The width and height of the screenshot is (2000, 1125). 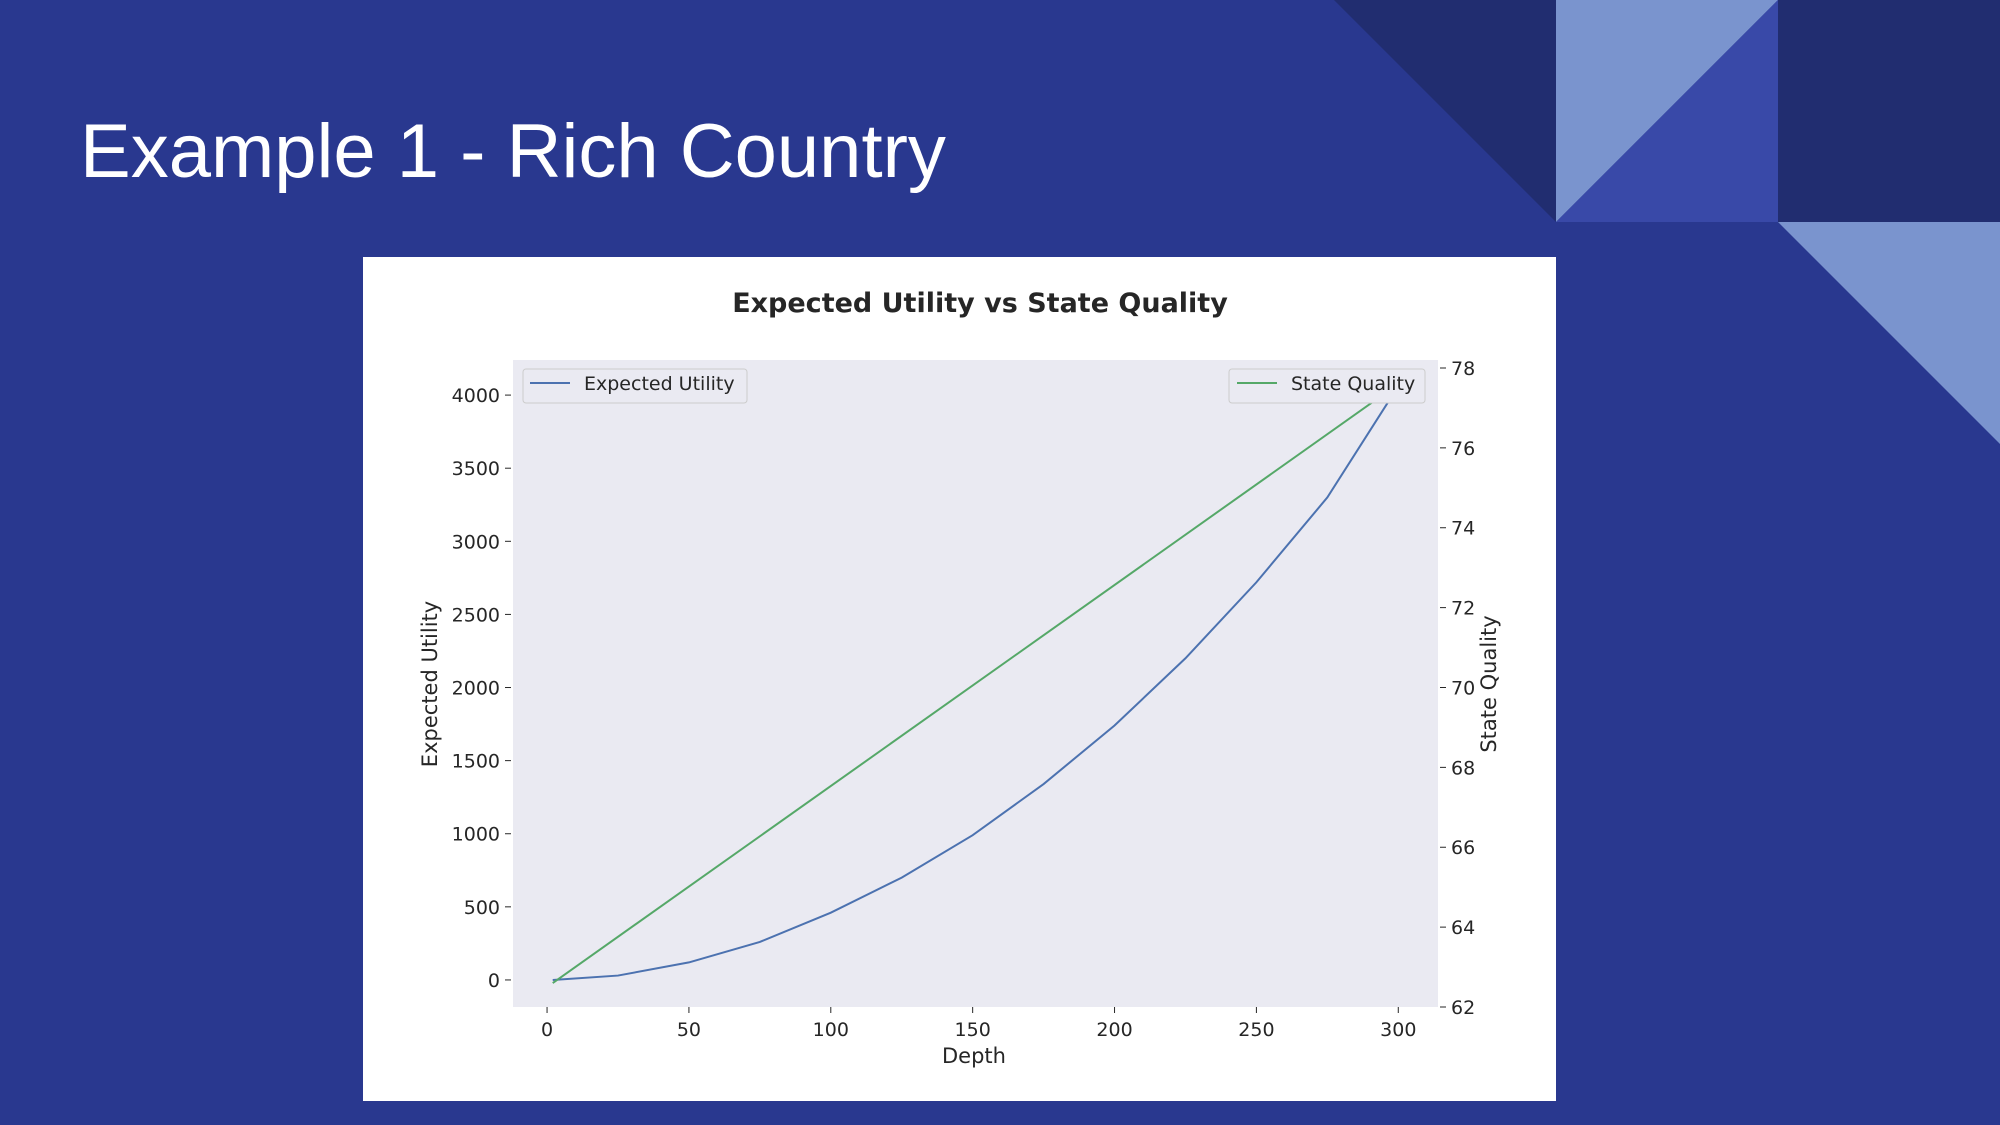 What do you see at coordinates (1256, 1030) in the screenshot?
I see `x-tick-label: 250` at bounding box center [1256, 1030].